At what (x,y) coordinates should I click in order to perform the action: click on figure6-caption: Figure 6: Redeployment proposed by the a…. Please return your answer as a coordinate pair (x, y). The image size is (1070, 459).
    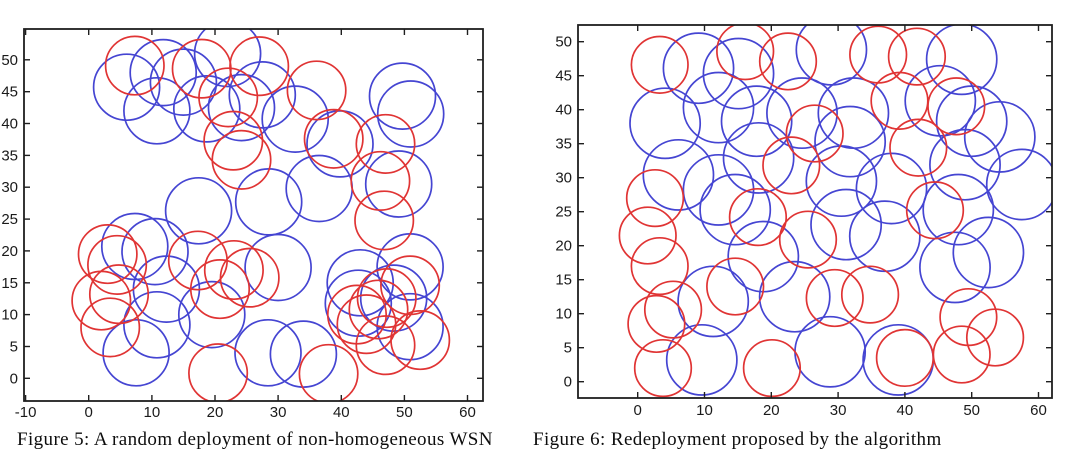
    Looking at the image, I should click on (737, 439).